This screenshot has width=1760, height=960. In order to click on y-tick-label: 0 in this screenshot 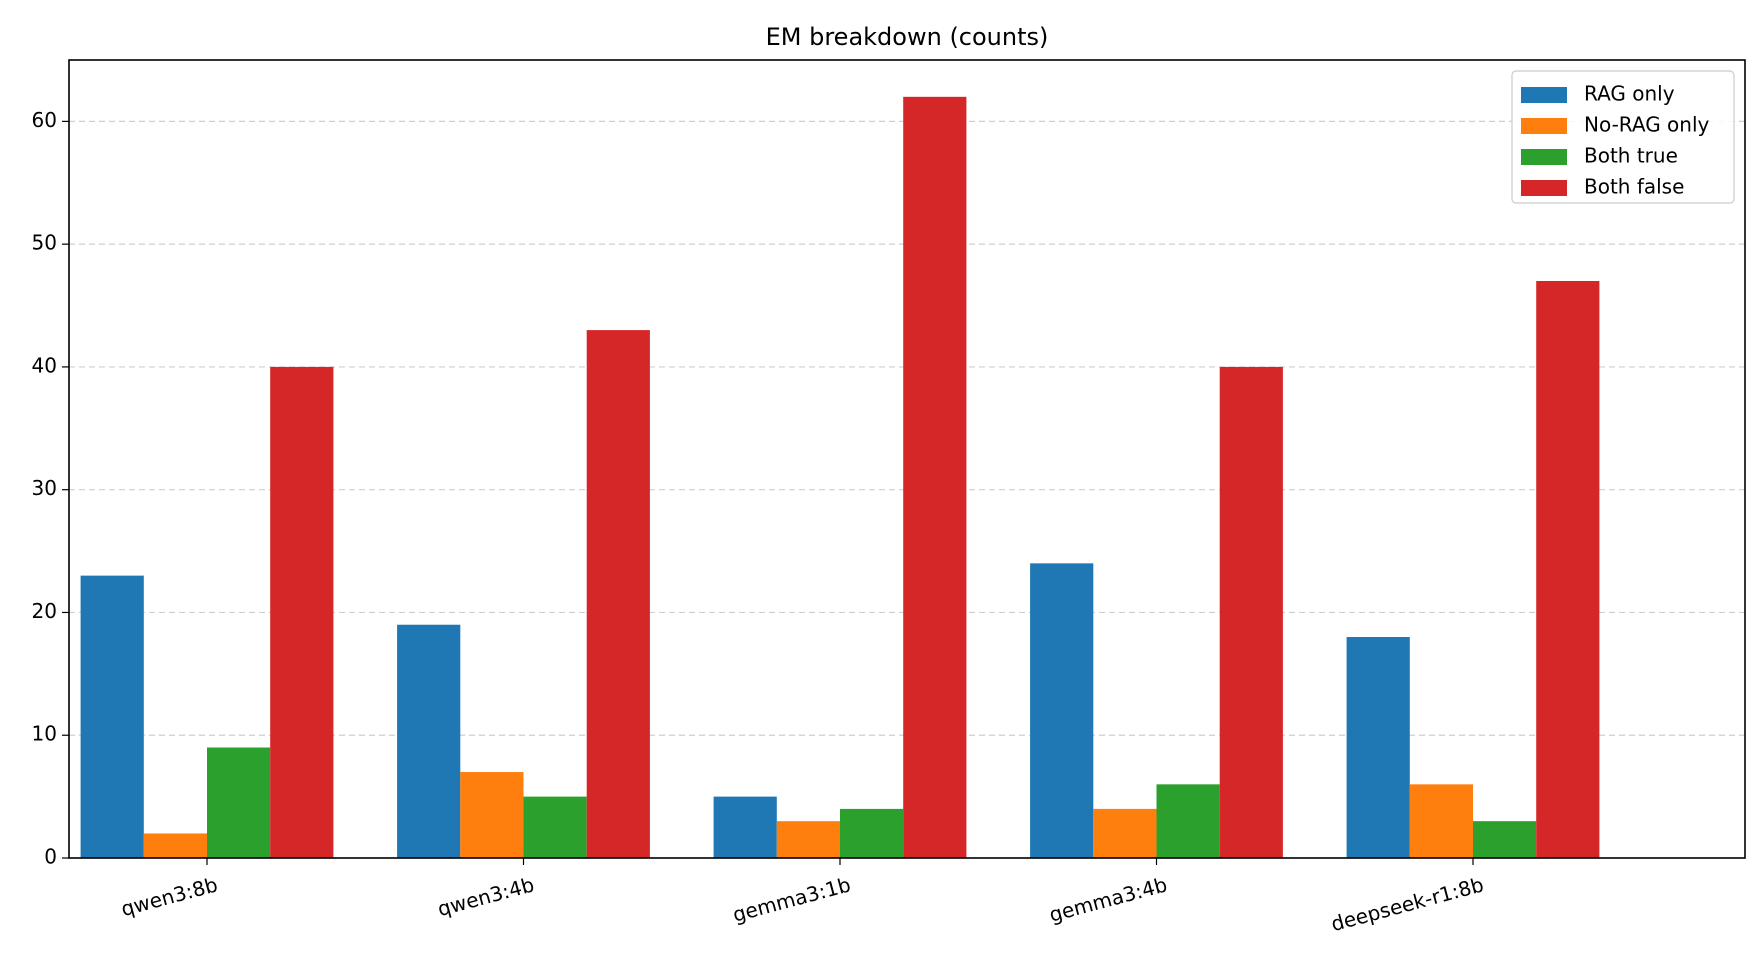, I will do `click(50, 857)`.